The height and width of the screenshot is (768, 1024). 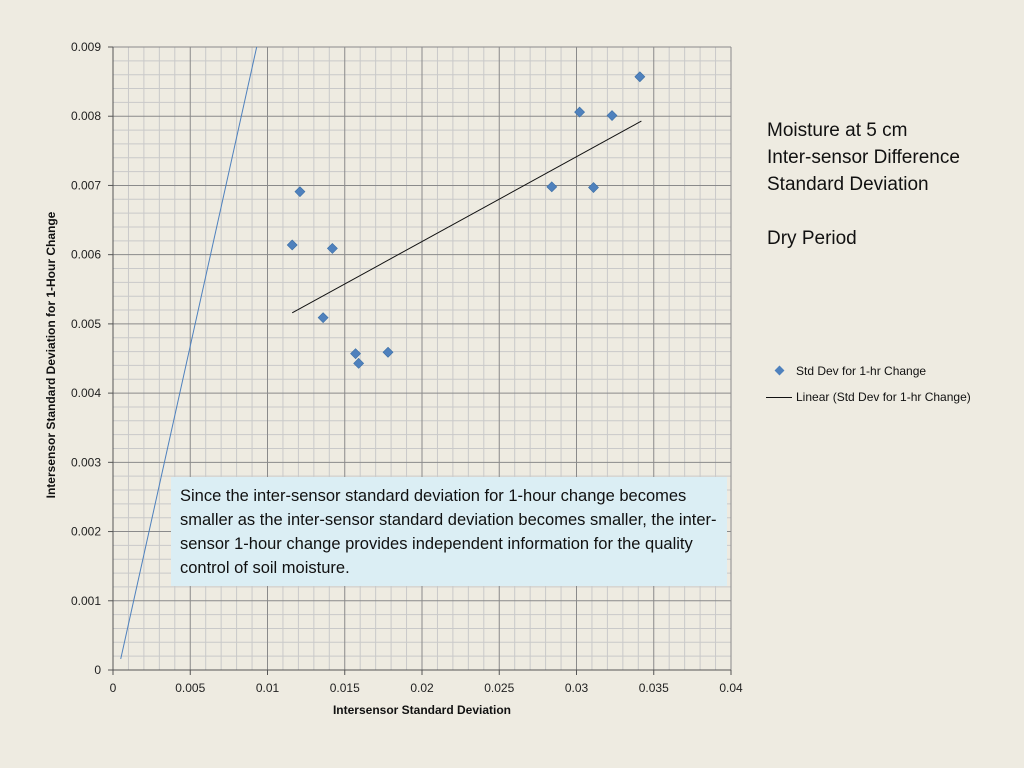 What do you see at coordinates (887, 211) in the screenshot?
I see `title-spacer` at bounding box center [887, 211].